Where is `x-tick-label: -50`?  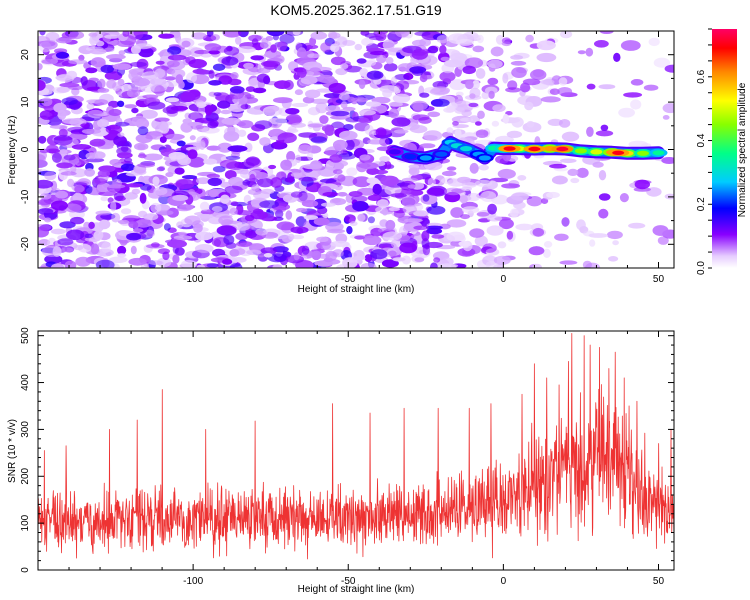
x-tick-label: -50 is located at coordinates (348, 581).